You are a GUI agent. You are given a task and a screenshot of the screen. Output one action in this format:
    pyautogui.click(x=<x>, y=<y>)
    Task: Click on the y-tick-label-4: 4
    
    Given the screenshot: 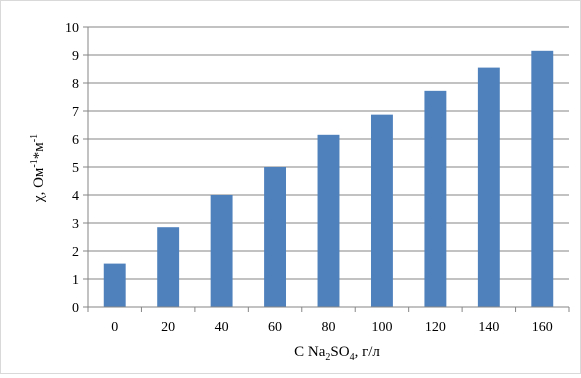 What is the action you would take?
    pyautogui.click(x=75, y=196)
    